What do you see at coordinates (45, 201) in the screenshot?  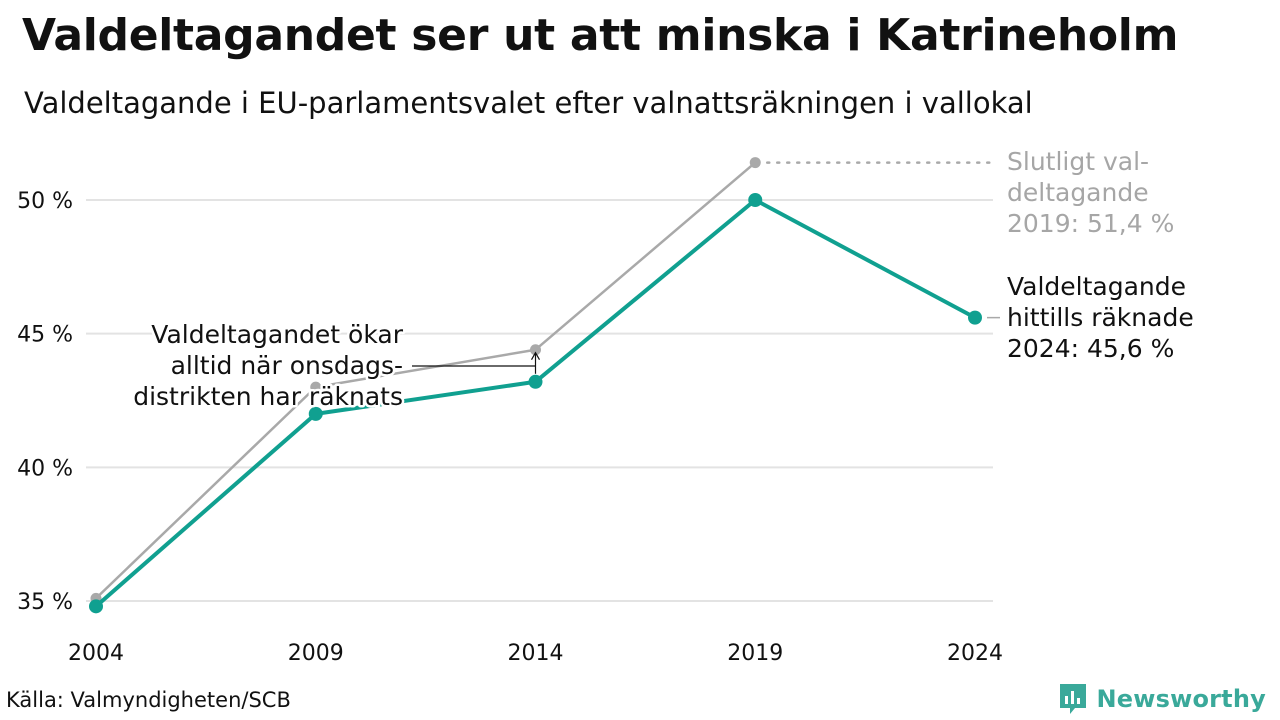 I see `y-tick-label: 50 %` at bounding box center [45, 201].